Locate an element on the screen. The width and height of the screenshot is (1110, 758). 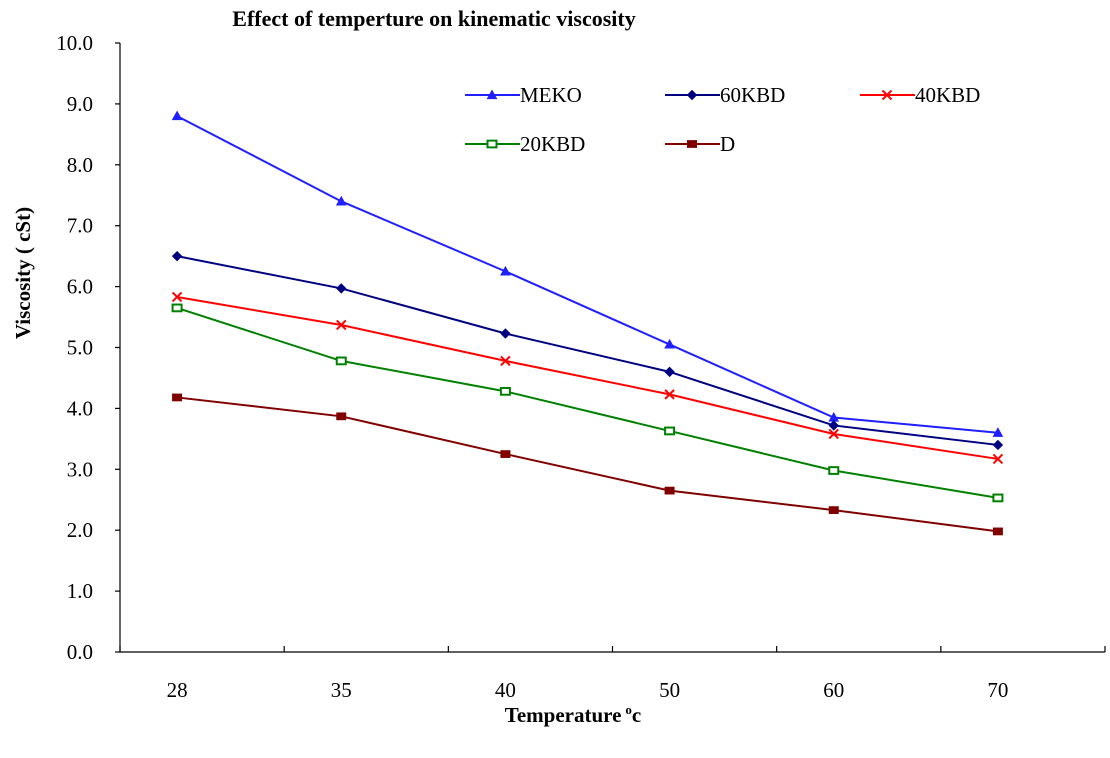
series-line-d is located at coordinates (587, 464).